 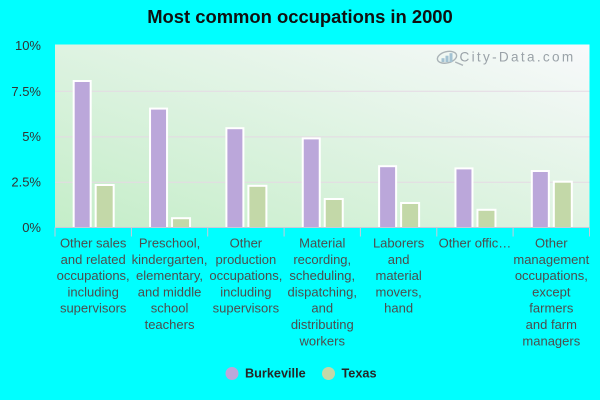 I want to click on svg-text: kindergarten,, so click(x=170, y=259).